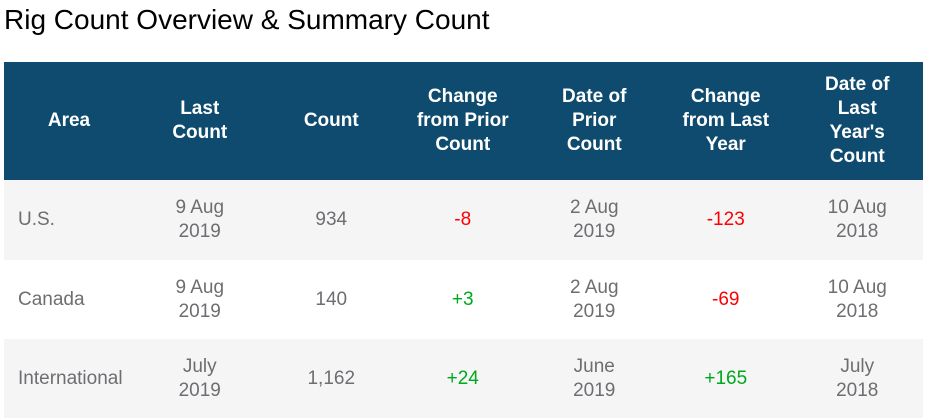 Image resolution: width=928 pixels, height=418 pixels. I want to click on column-header-count: Count, so click(331, 121).